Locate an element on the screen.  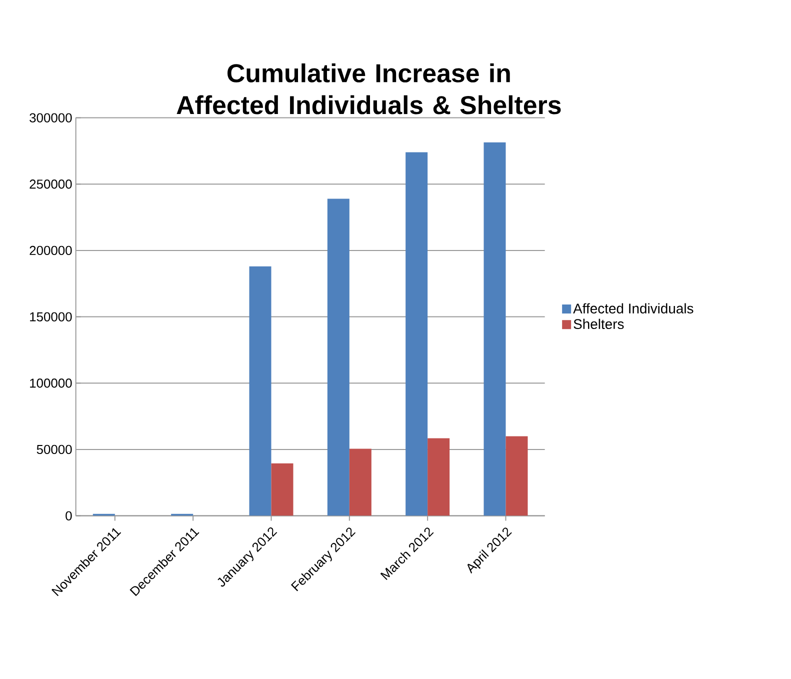
y-tick-label: 50000 is located at coordinates (54, 449).